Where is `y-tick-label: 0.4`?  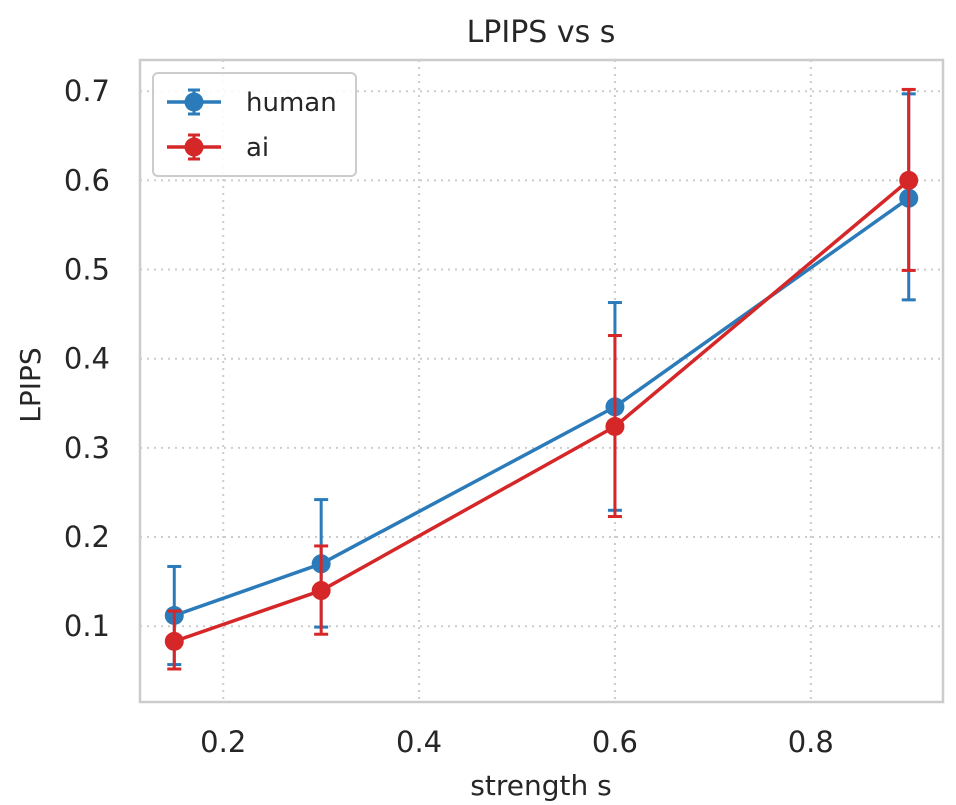
y-tick-label: 0.4 is located at coordinates (87, 359).